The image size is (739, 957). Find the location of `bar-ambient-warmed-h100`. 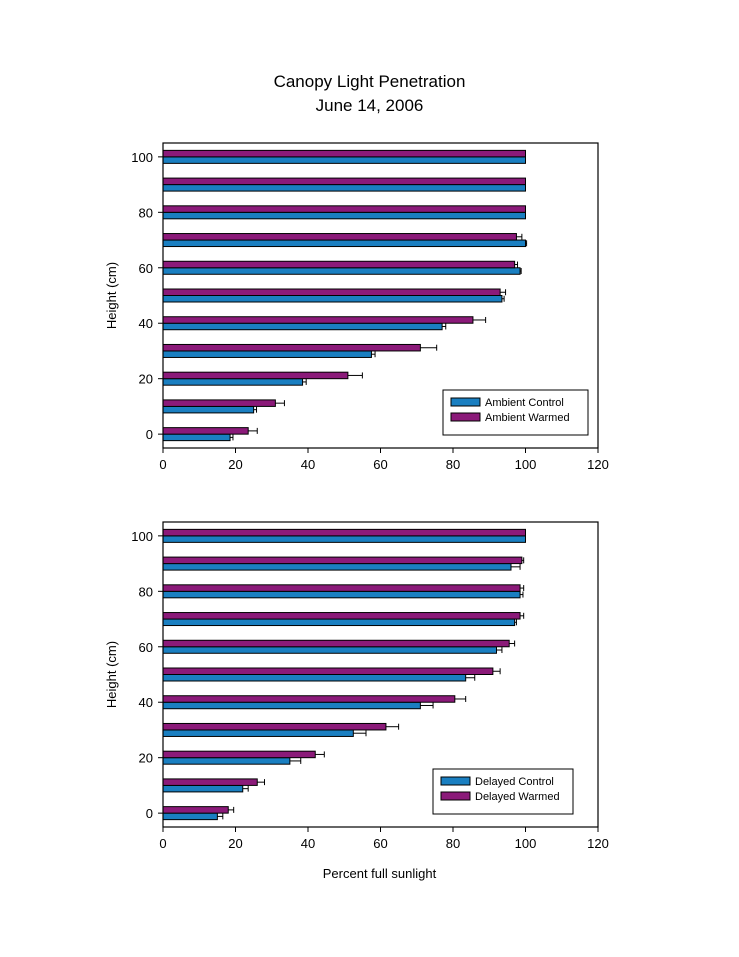

bar-ambient-warmed-h100 is located at coordinates (344, 153).